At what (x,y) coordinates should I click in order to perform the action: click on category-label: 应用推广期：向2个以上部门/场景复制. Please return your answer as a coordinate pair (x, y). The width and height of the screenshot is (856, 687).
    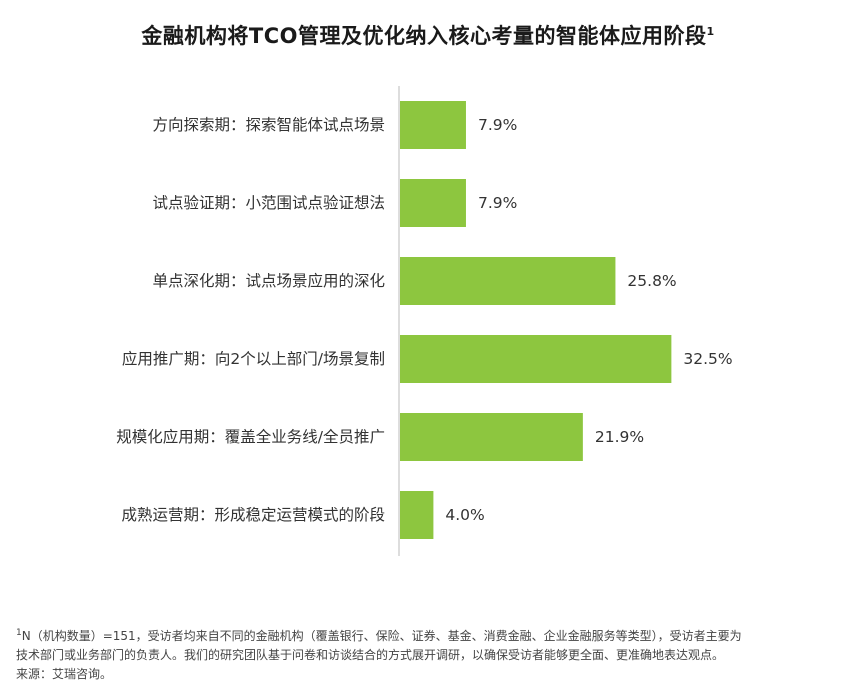
    Looking at the image, I should click on (253, 358).